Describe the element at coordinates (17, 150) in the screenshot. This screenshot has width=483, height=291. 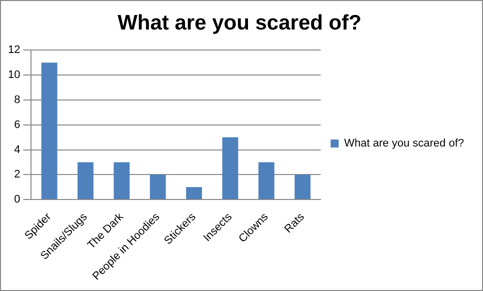
I see `y-tick-label: 4` at that location.